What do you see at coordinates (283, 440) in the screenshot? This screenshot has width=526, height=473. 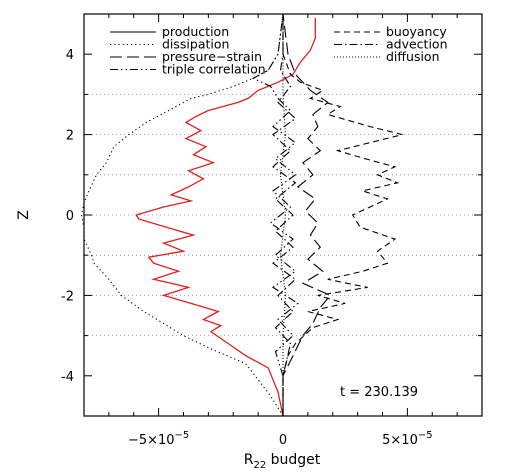 I see `x-tick-label: 0` at bounding box center [283, 440].